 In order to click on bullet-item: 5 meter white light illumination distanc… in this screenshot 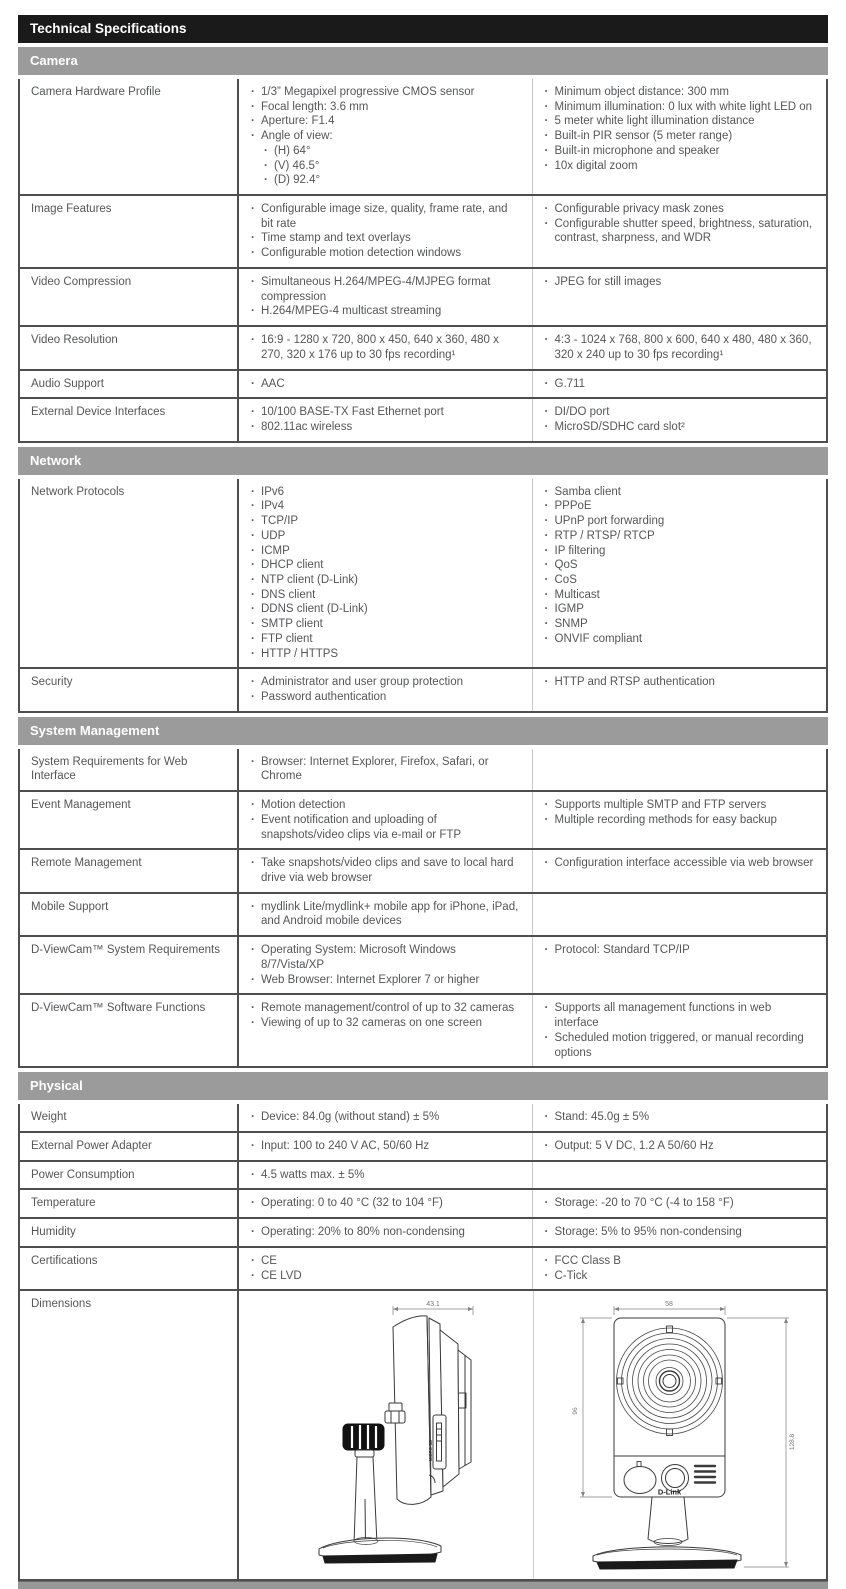, I will do `click(679, 121)`.